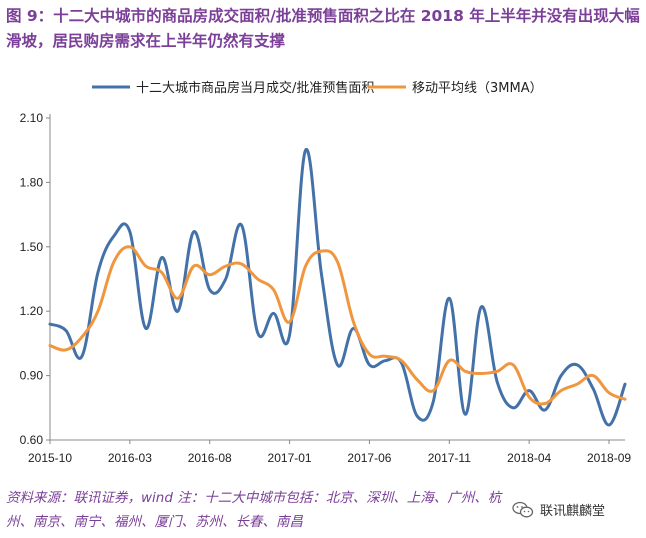 The height and width of the screenshot is (538, 646). Describe the element at coordinates (130, 458) in the screenshot. I see `x-tick-label: 2016-03` at that location.